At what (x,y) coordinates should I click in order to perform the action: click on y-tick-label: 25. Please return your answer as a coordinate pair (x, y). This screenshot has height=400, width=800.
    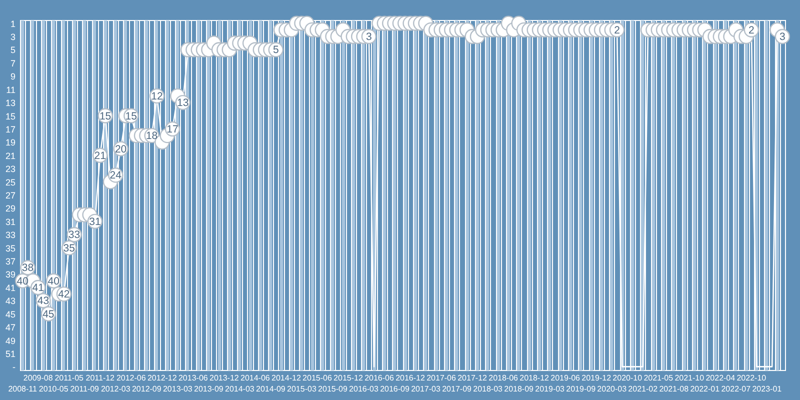
    Looking at the image, I should click on (10, 182).